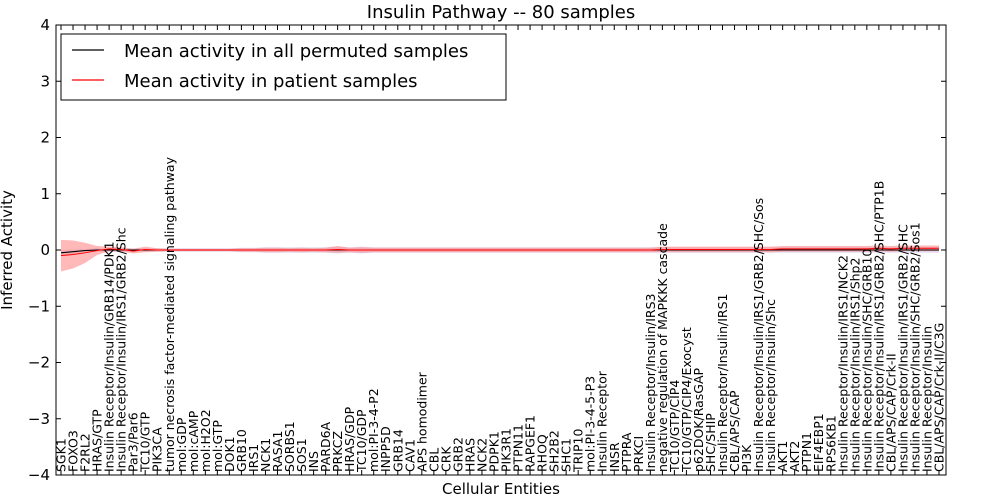 This screenshot has height=500, width=1000. What do you see at coordinates (39, 306) in the screenshot?
I see `y-tick-label: −1` at bounding box center [39, 306].